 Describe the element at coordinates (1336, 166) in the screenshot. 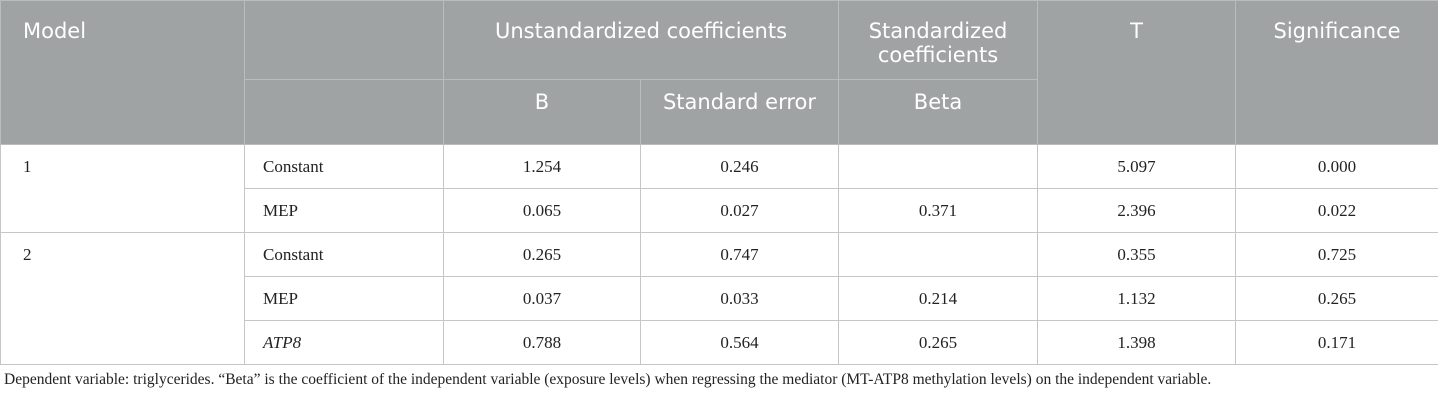

I see `value-cell: 0.000` at that location.